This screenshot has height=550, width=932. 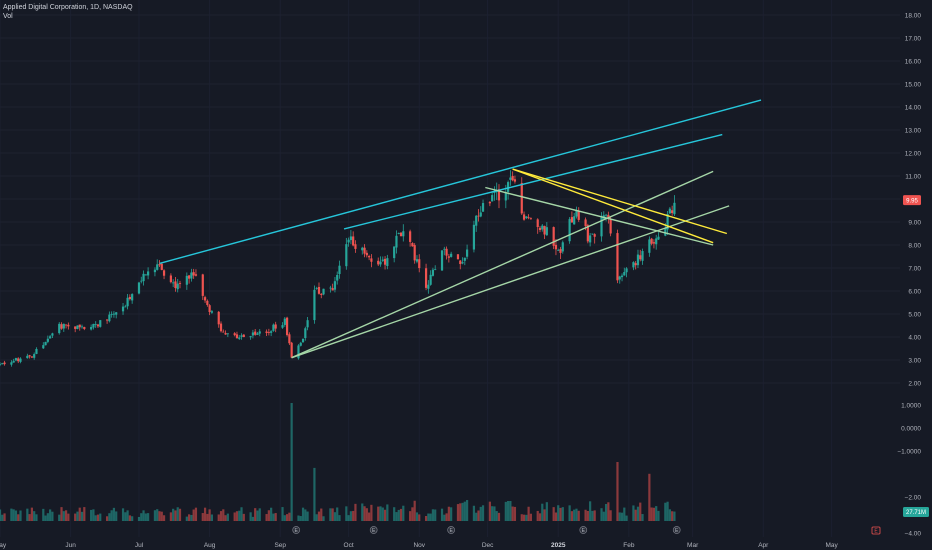 What do you see at coordinates (3, 545) in the screenshot?
I see `time-axis-label: May` at bounding box center [3, 545].